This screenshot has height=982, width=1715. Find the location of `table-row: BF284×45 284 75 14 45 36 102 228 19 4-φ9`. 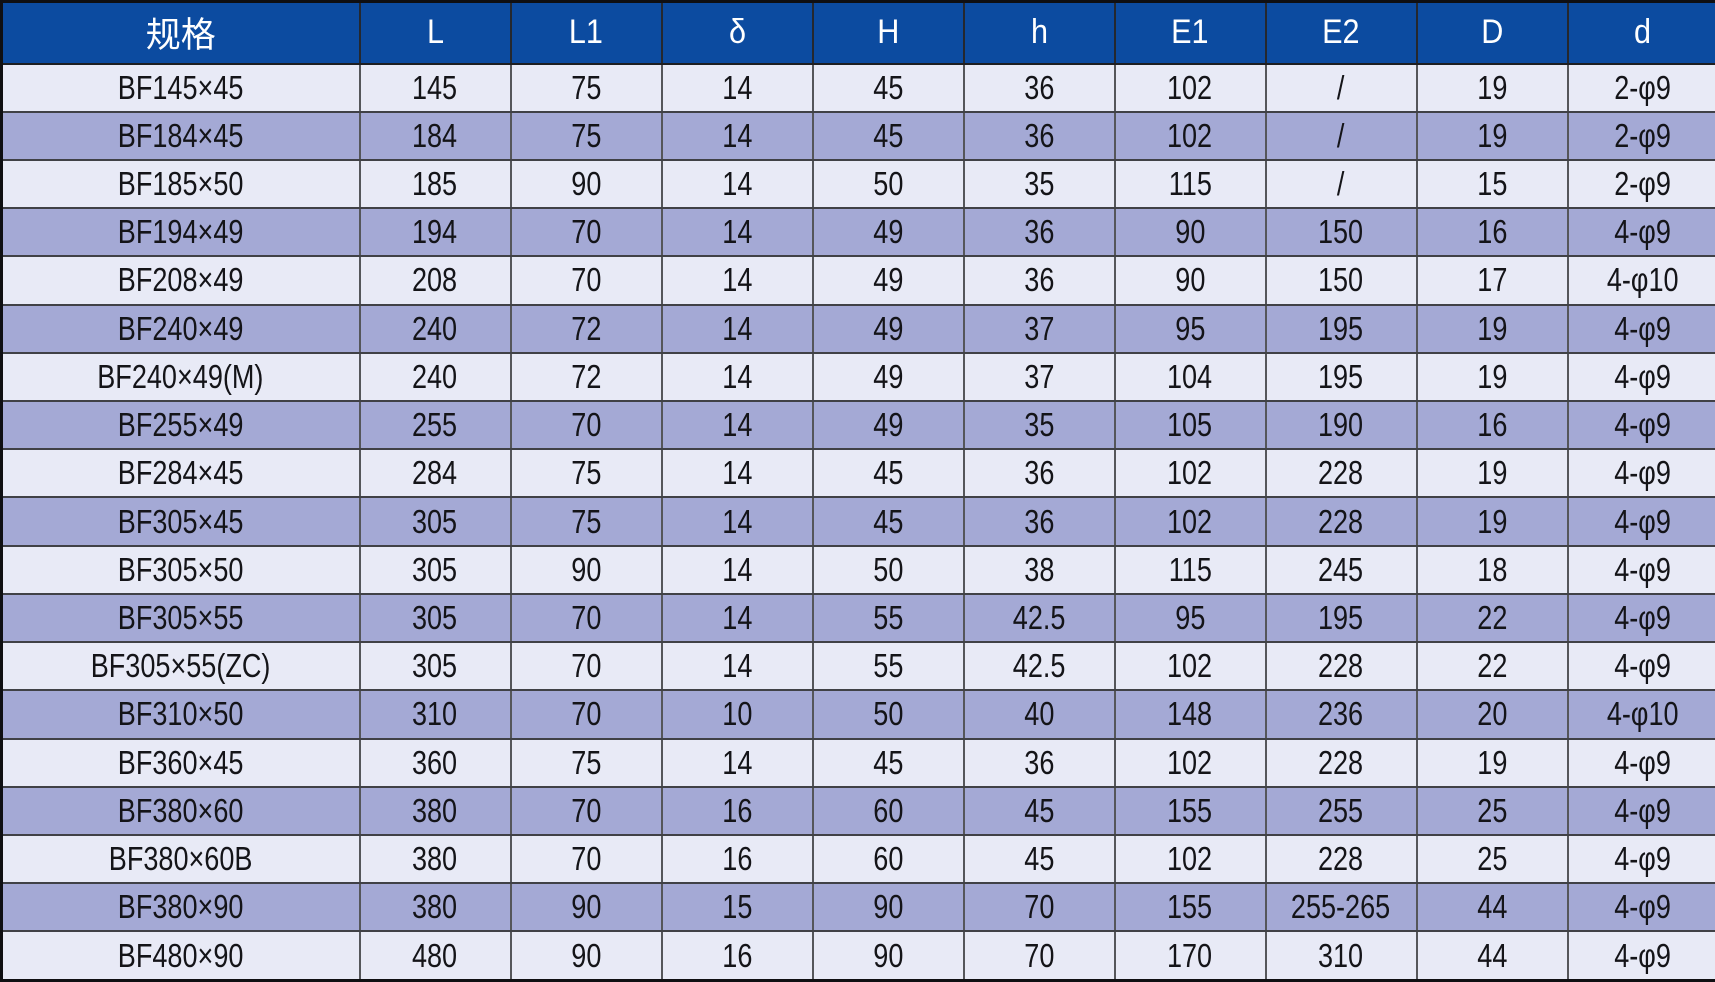

table-row: BF284×45 284 75 14 45 36 102 228 19 4-φ9 is located at coordinates (857, 473).